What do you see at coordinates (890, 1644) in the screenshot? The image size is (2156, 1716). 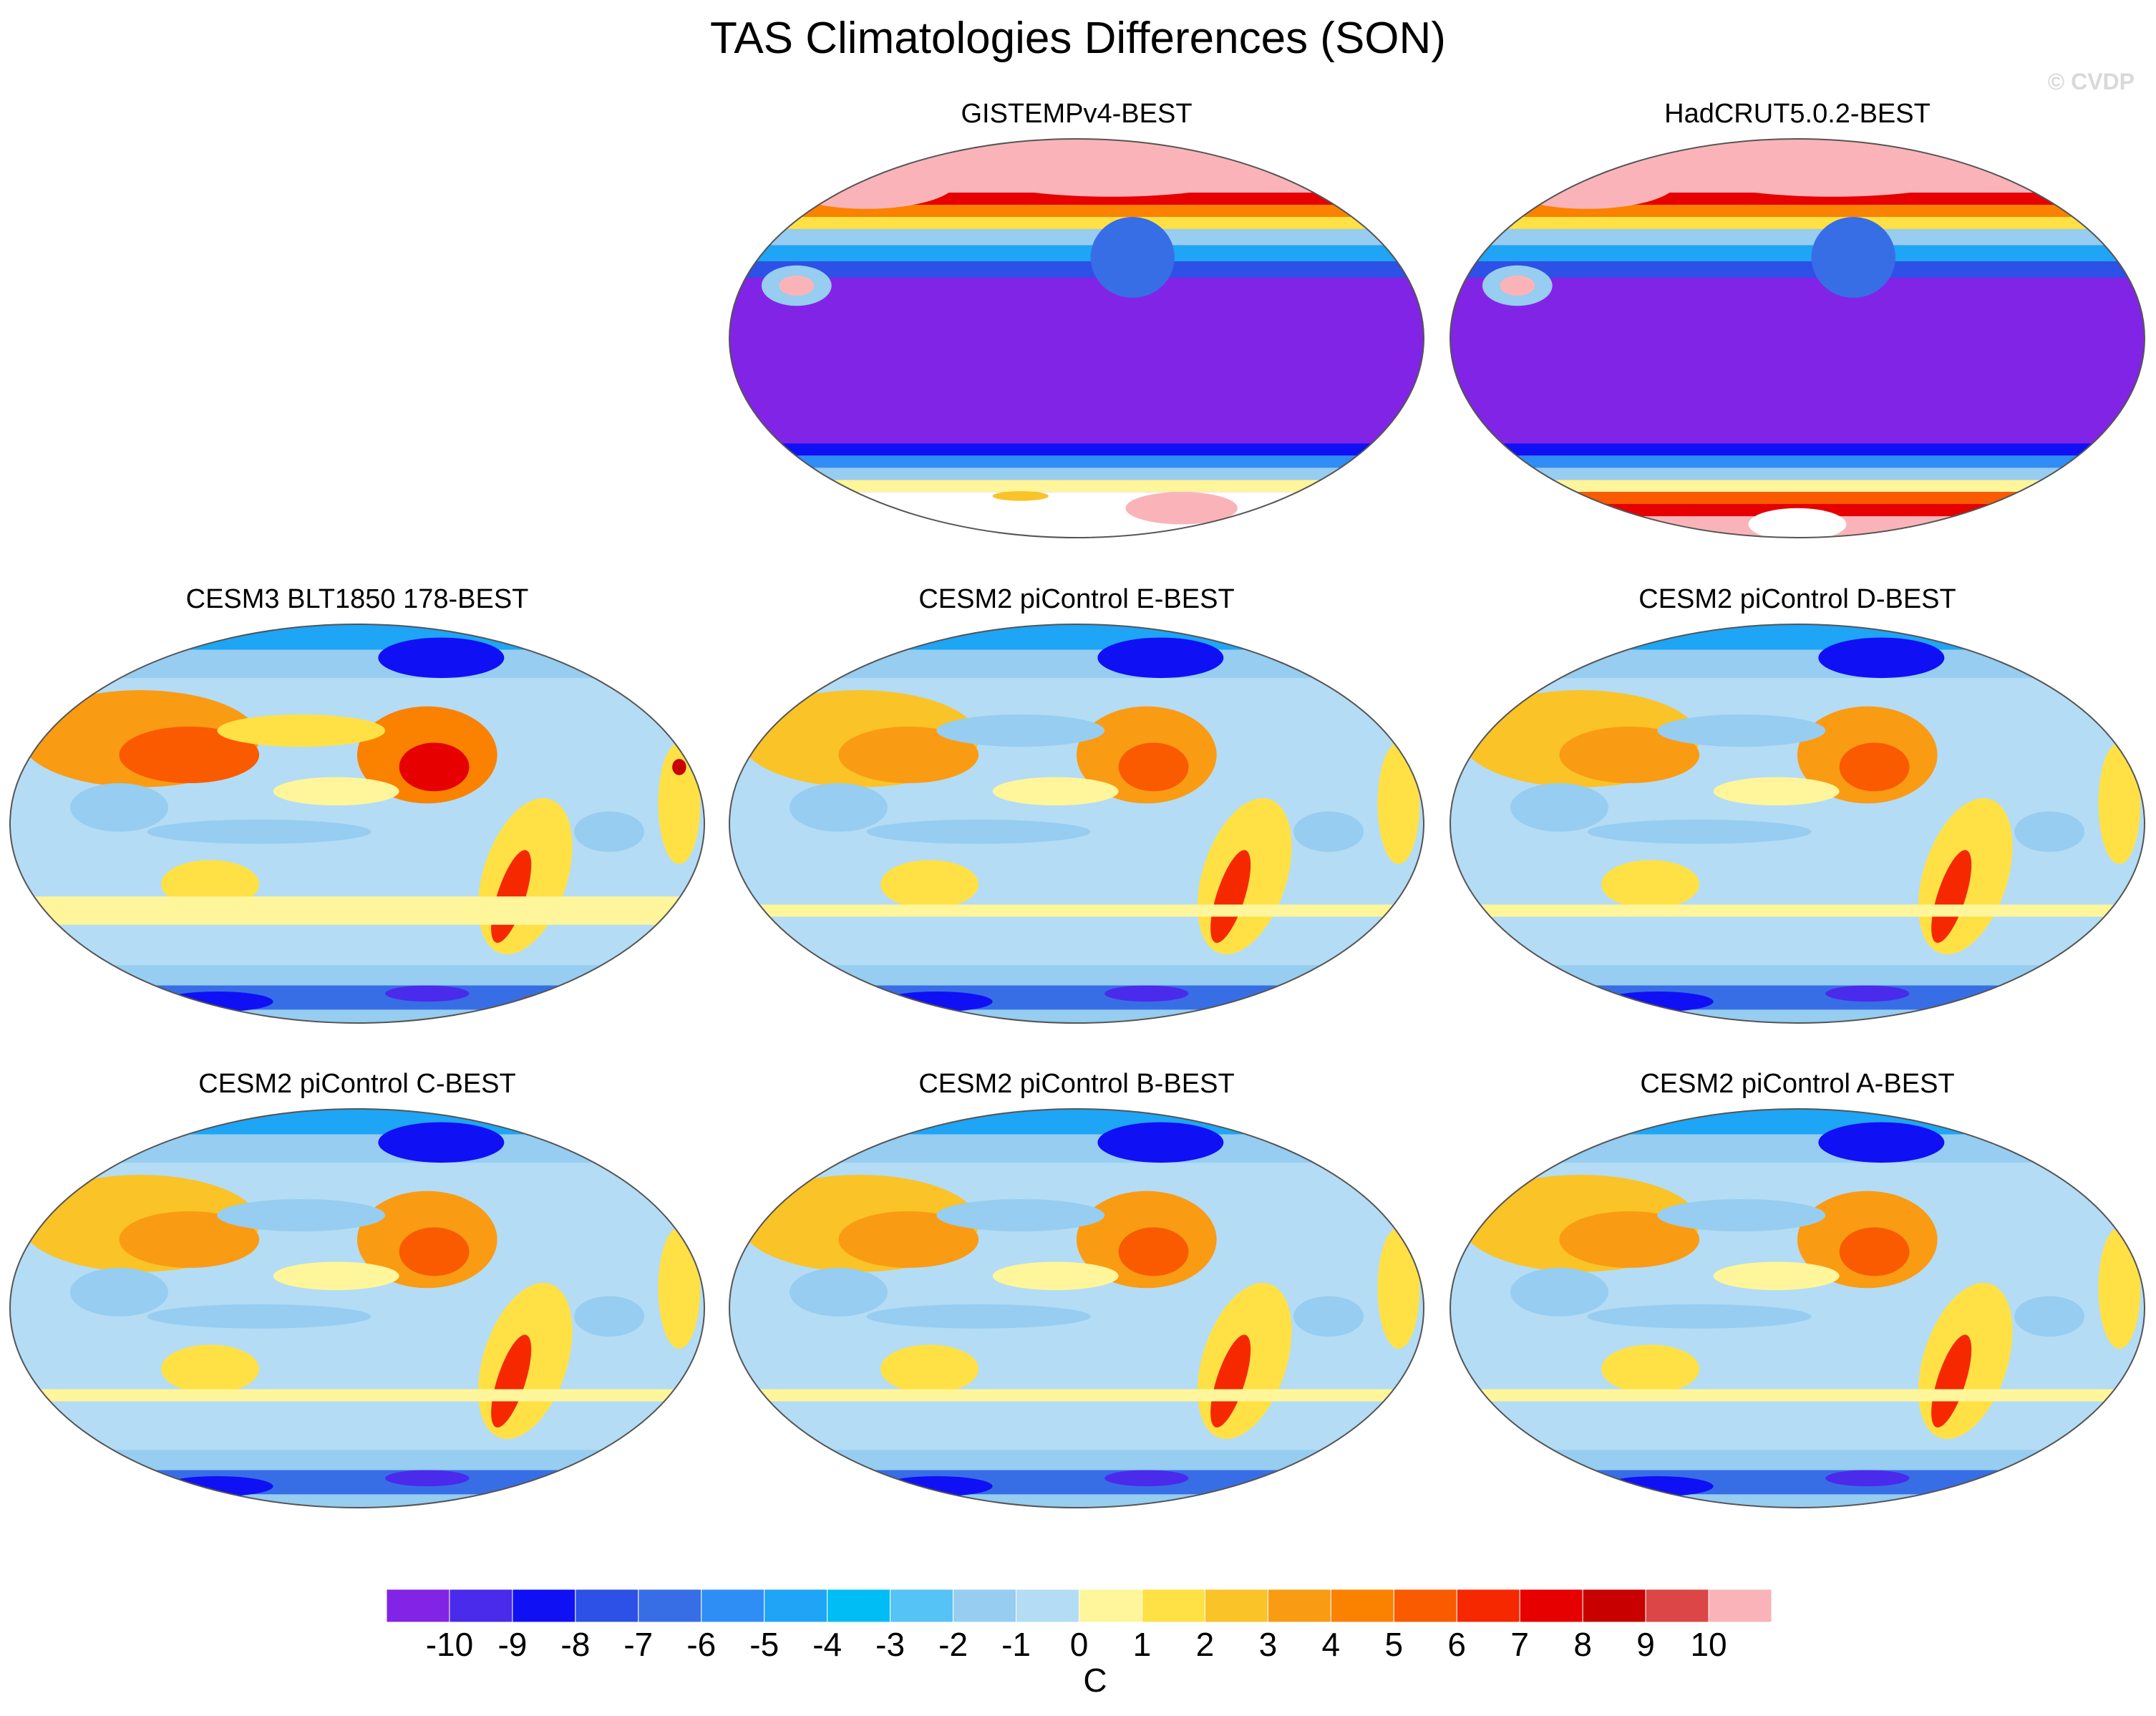 I see `colorbar-tick-label: -3` at bounding box center [890, 1644].